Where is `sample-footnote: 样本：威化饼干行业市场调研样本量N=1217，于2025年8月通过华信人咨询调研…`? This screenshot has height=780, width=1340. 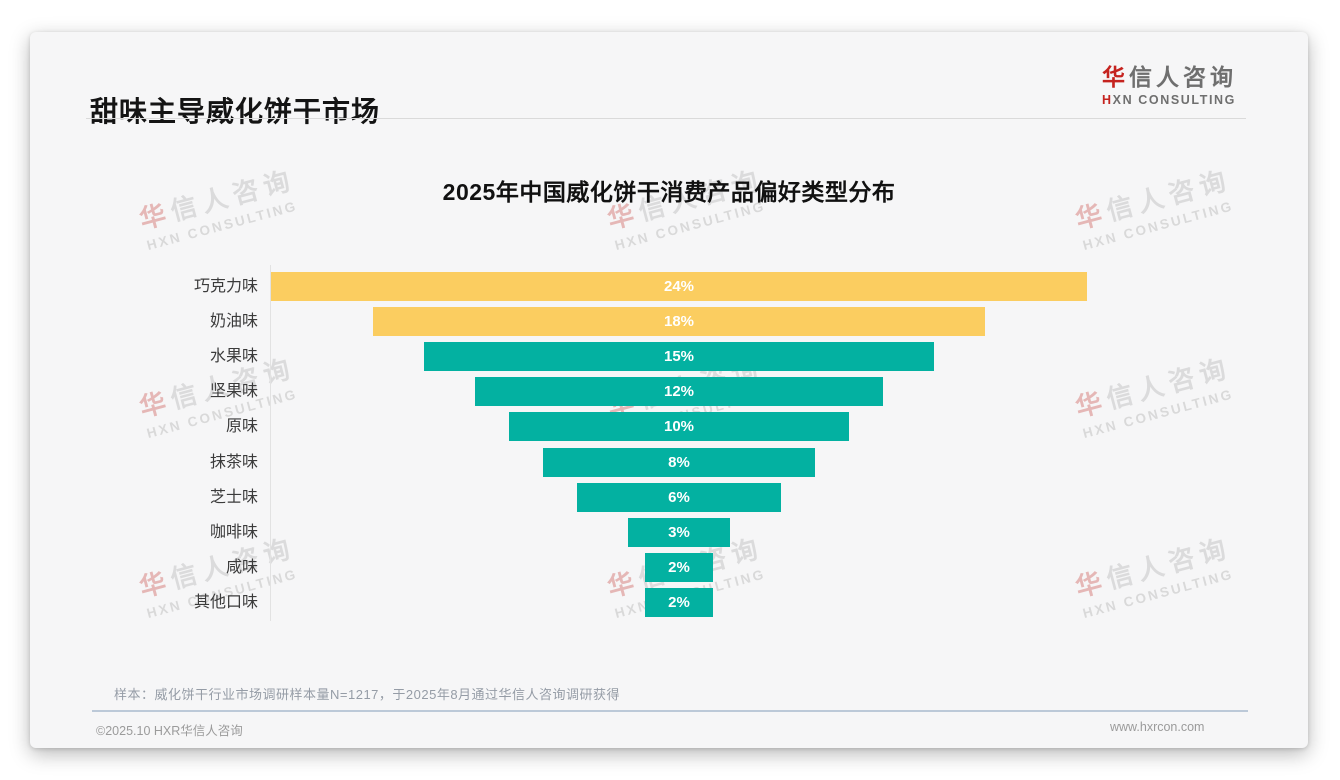 sample-footnote: 样本：威化饼干行业市场调研样本量N=1217，于2025年8月通过华信人咨询调研… is located at coordinates (367, 694).